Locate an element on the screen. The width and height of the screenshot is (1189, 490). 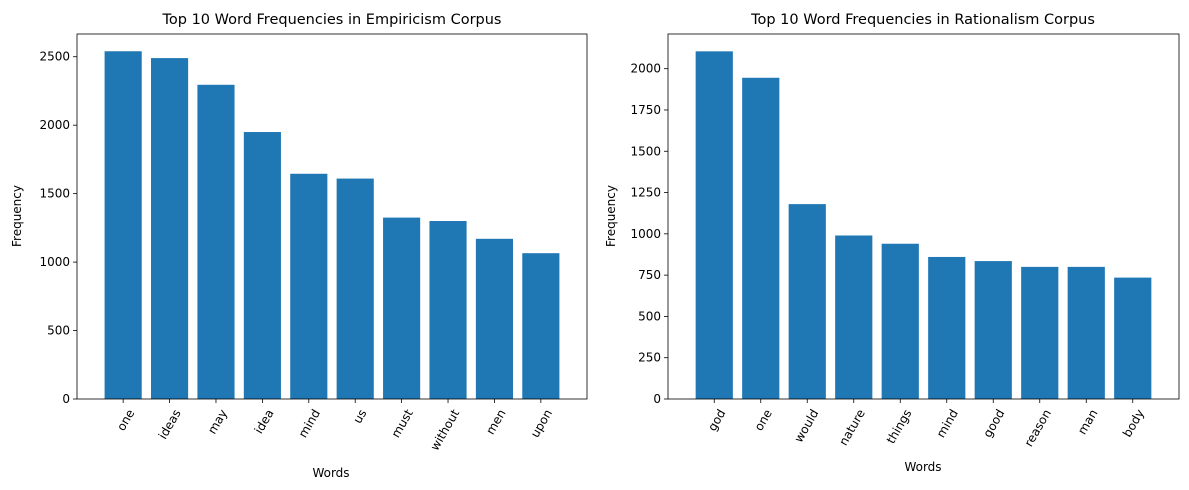
y-tick-label: 2500 is located at coordinates (54, 57).